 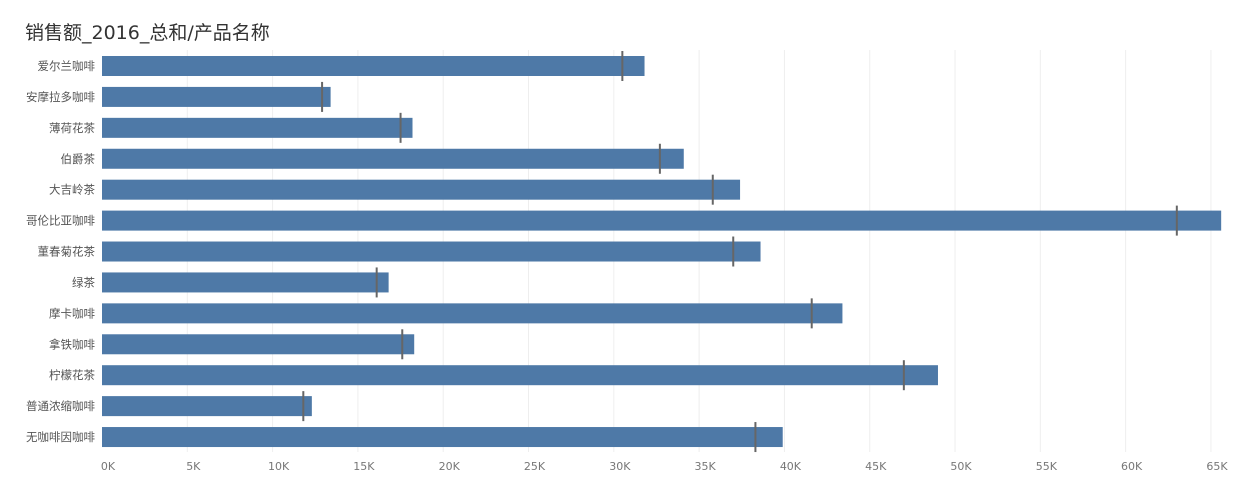 I want to click on category-label: 安摩拉多咖啡, so click(x=60, y=97).